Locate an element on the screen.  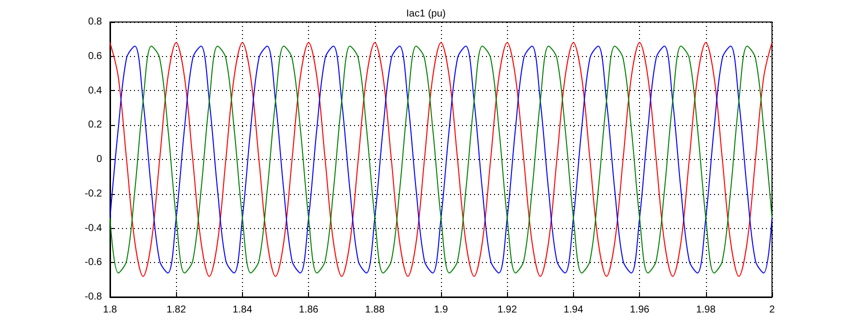
x-tick-label: 1.8 is located at coordinates (110, 310).